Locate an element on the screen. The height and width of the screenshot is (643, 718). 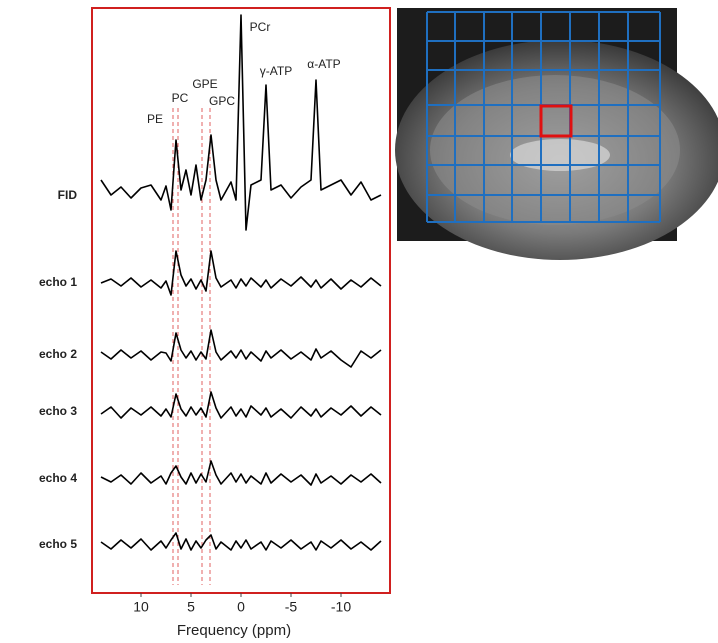
corpus-callosum is located at coordinates (560, 155).